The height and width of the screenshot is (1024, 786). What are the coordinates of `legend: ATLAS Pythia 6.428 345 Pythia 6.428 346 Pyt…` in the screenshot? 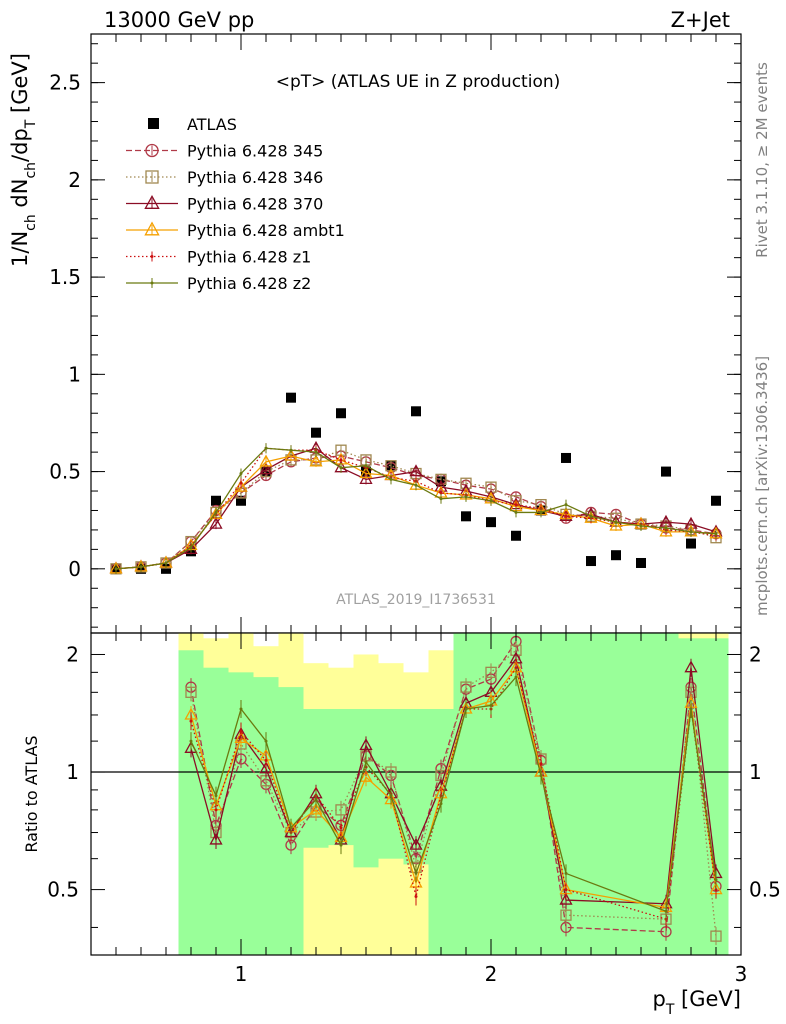 It's located at (235, 204).